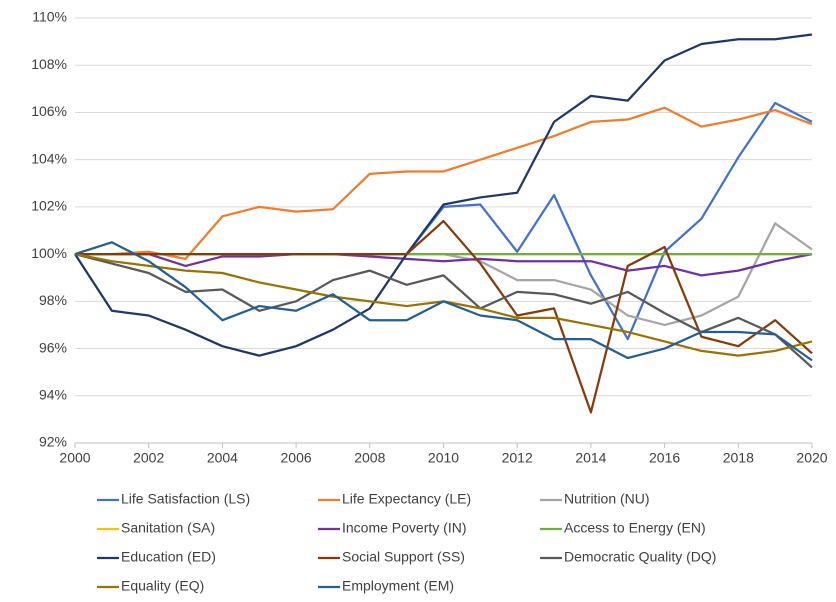  I want to click on legend-label: Equality (EQ), so click(162, 586).